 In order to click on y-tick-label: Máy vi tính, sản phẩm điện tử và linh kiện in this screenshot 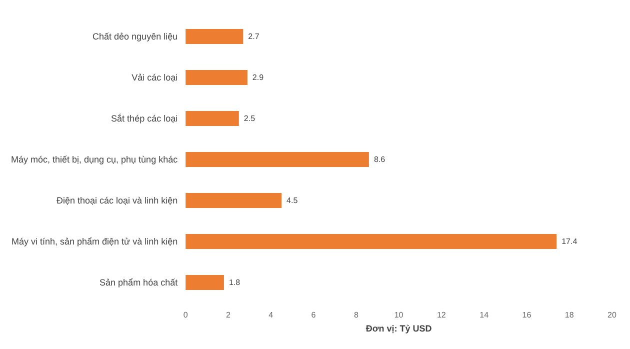, I will do `click(94, 241)`.